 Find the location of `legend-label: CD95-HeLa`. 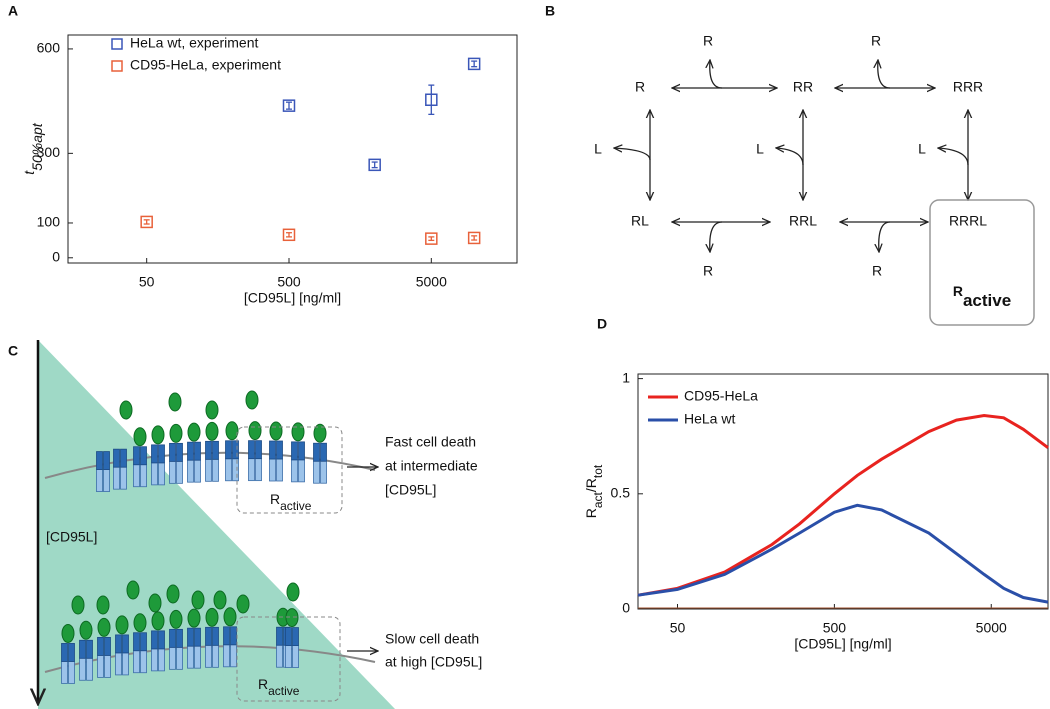

legend-label: CD95-HeLa is located at coordinates (721, 396).